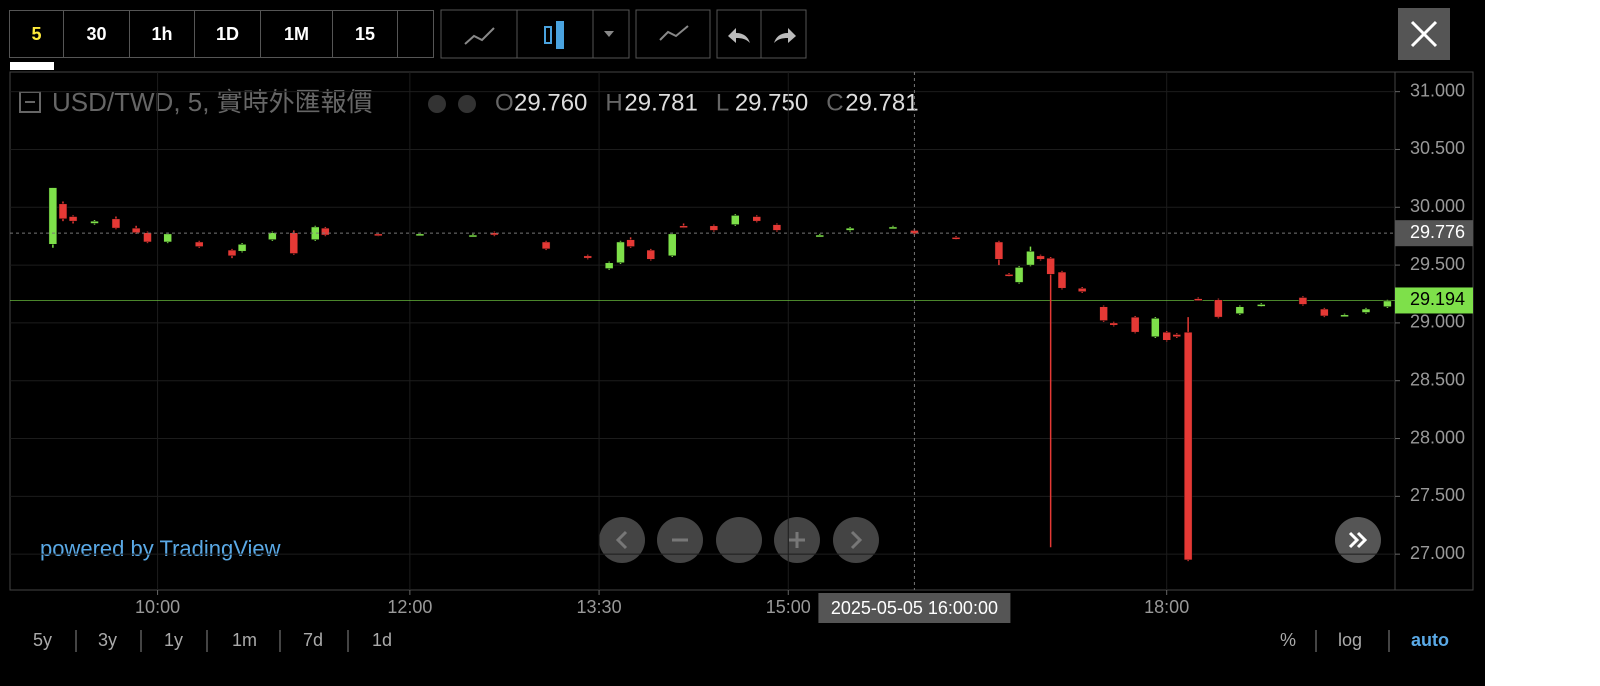  Describe the element at coordinates (1437, 322) in the screenshot. I see `y-tick-label: 29.000` at that location.